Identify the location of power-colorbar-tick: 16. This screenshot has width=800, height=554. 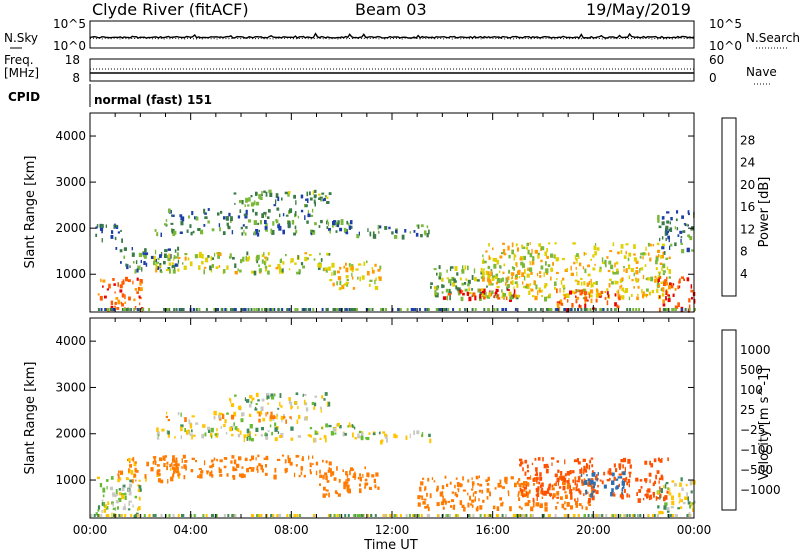
(747, 207).